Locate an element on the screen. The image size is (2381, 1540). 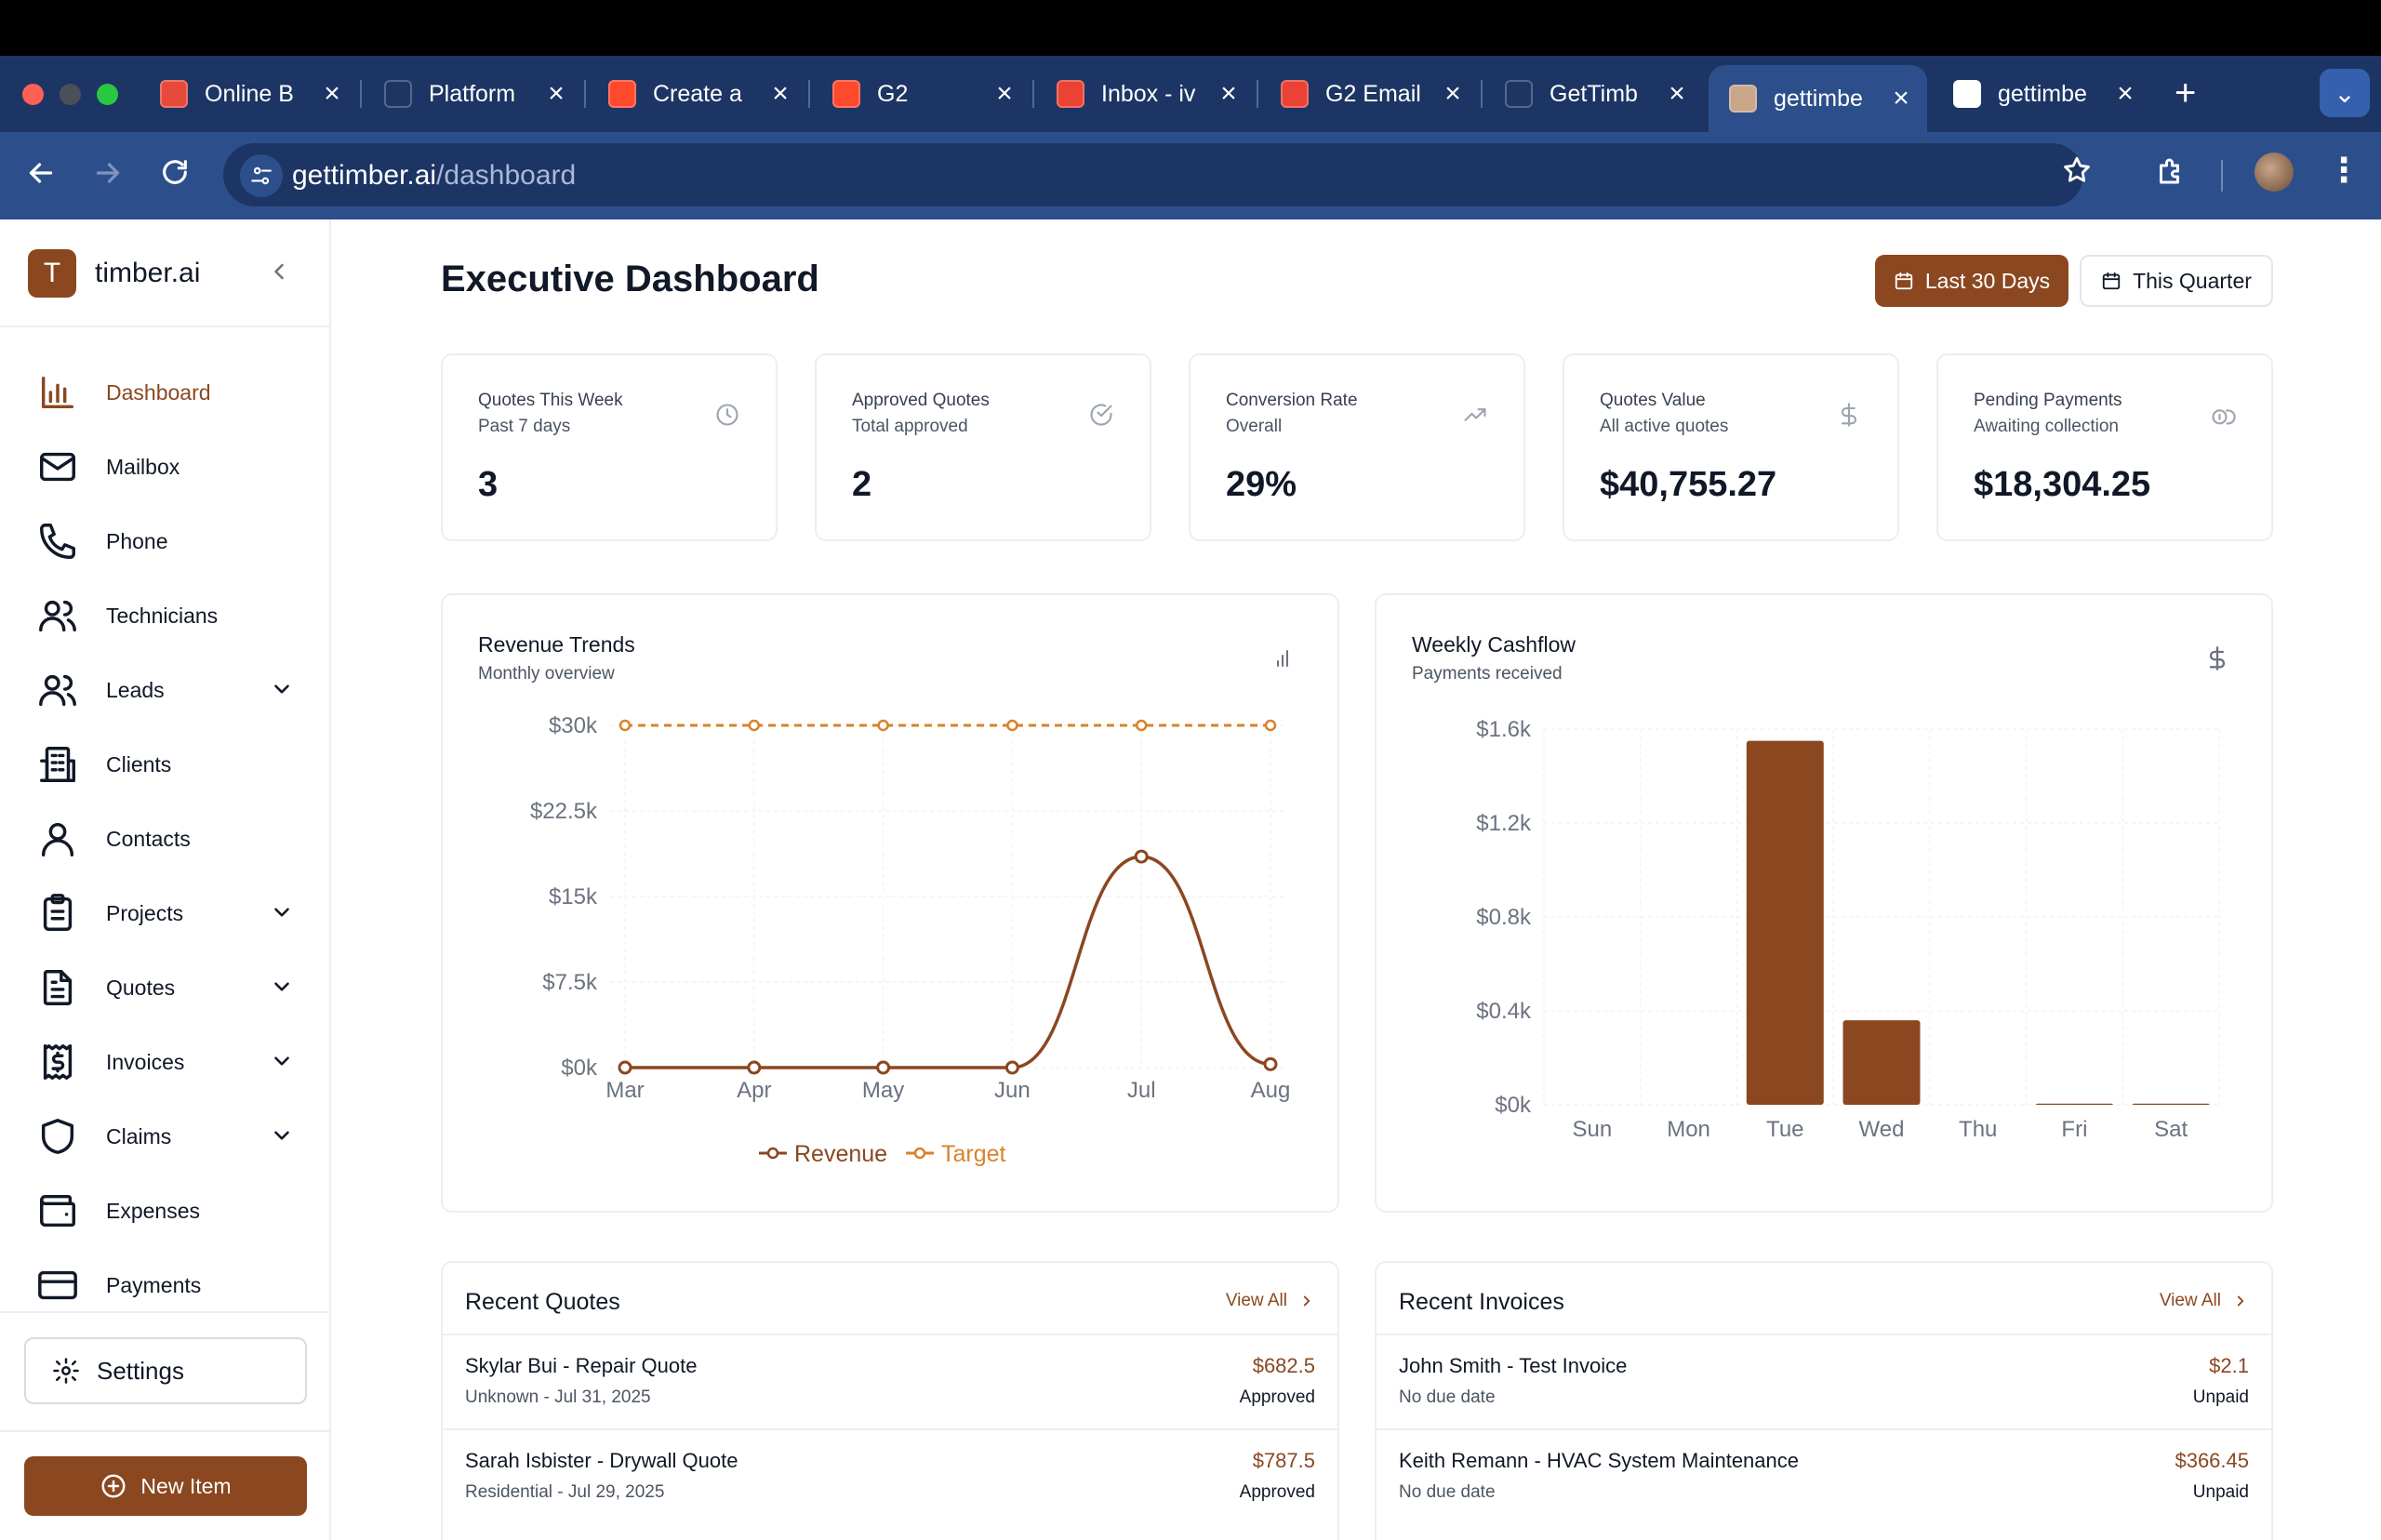
sidebar-item-leads: Leads is located at coordinates (165, 690).